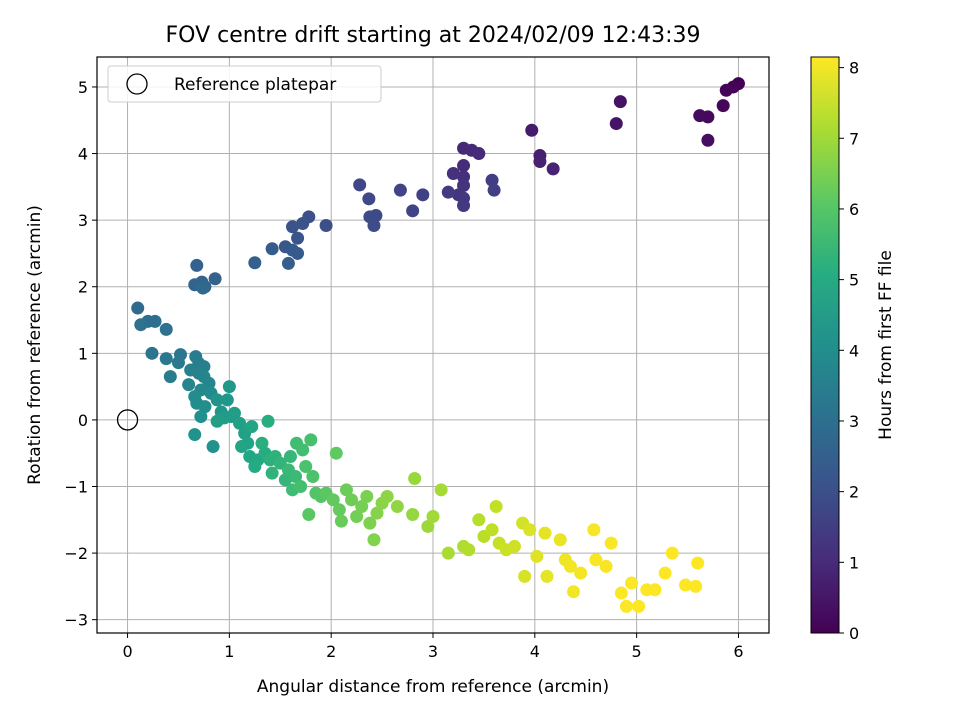  Describe the element at coordinates (825, 345) in the screenshot. I see `colorbar` at that location.